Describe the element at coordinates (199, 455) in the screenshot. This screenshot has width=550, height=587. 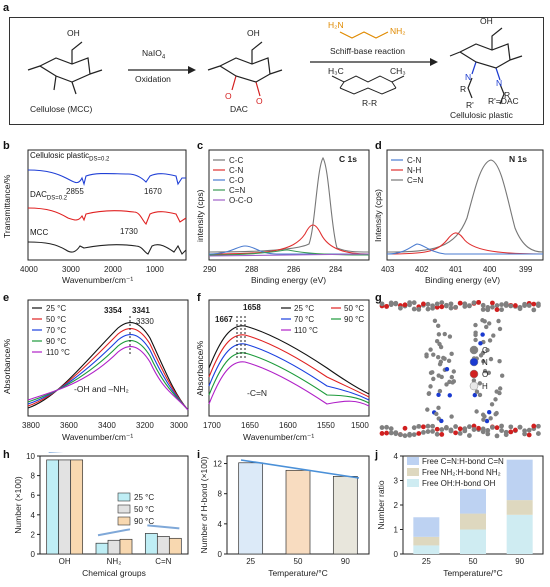
I see `panel-label-i: i` at that location.